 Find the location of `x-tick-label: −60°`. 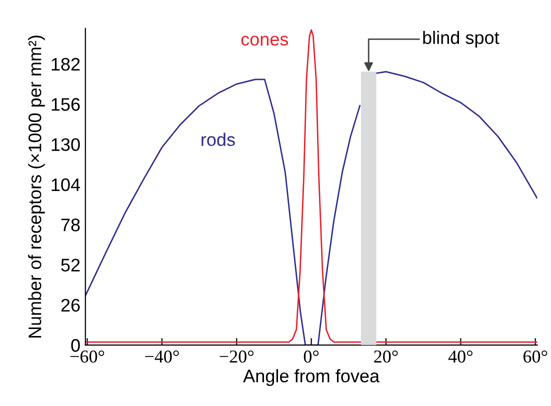

x-tick-label: −60° is located at coordinates (87, 356).